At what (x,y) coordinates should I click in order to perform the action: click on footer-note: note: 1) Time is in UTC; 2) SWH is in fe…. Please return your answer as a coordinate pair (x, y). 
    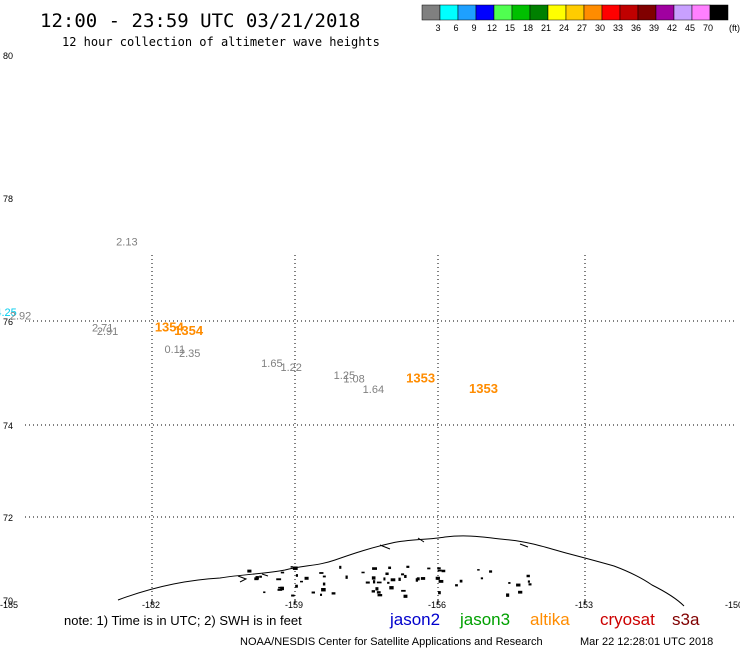
    Looking at the image, I should click on (183, 620).